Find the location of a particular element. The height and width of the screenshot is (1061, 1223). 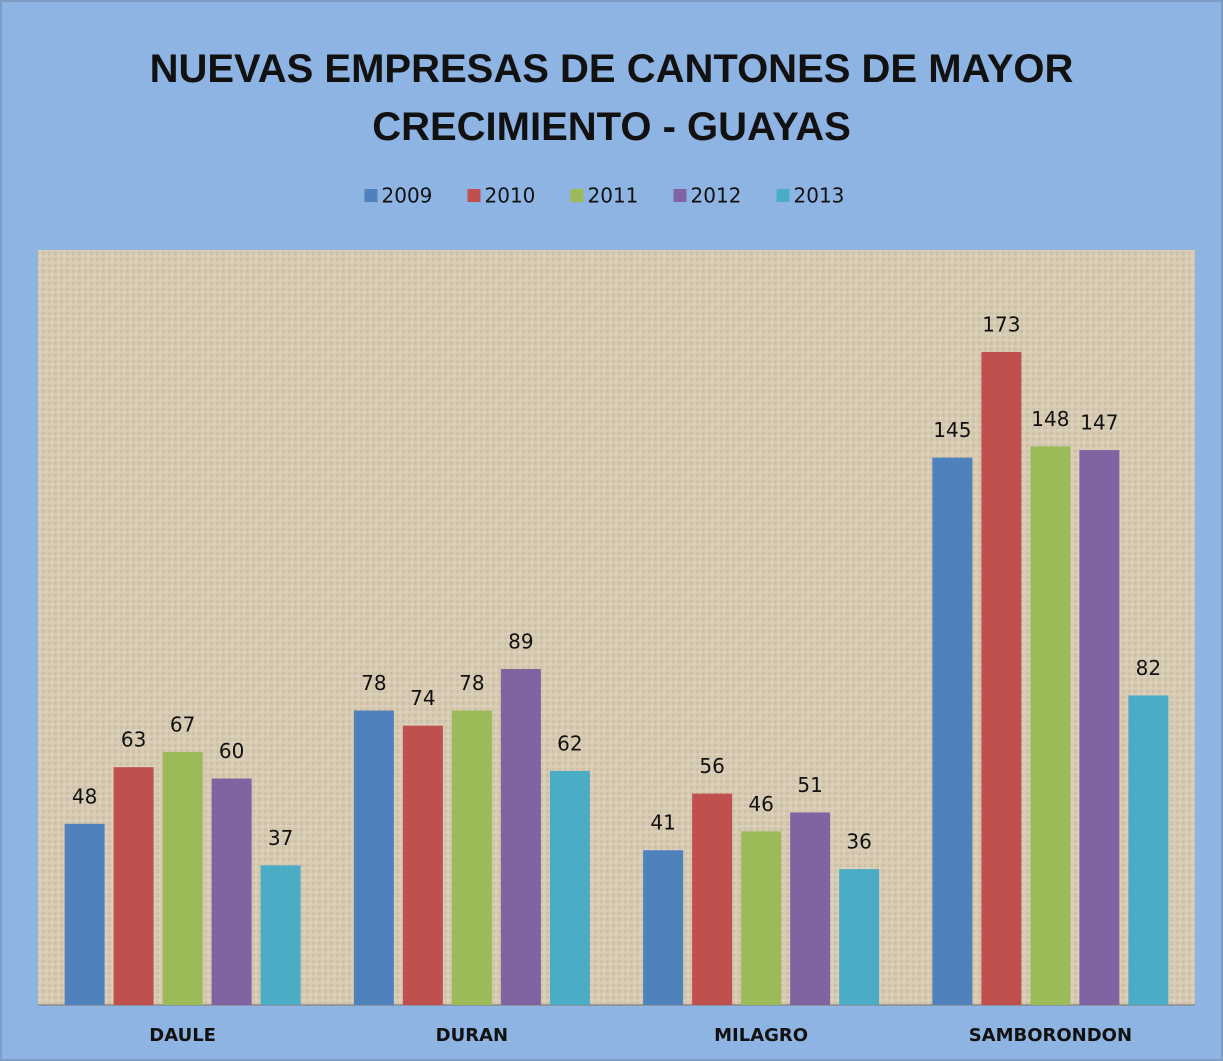

data-label: 56 is located at coordinates (711, 766).